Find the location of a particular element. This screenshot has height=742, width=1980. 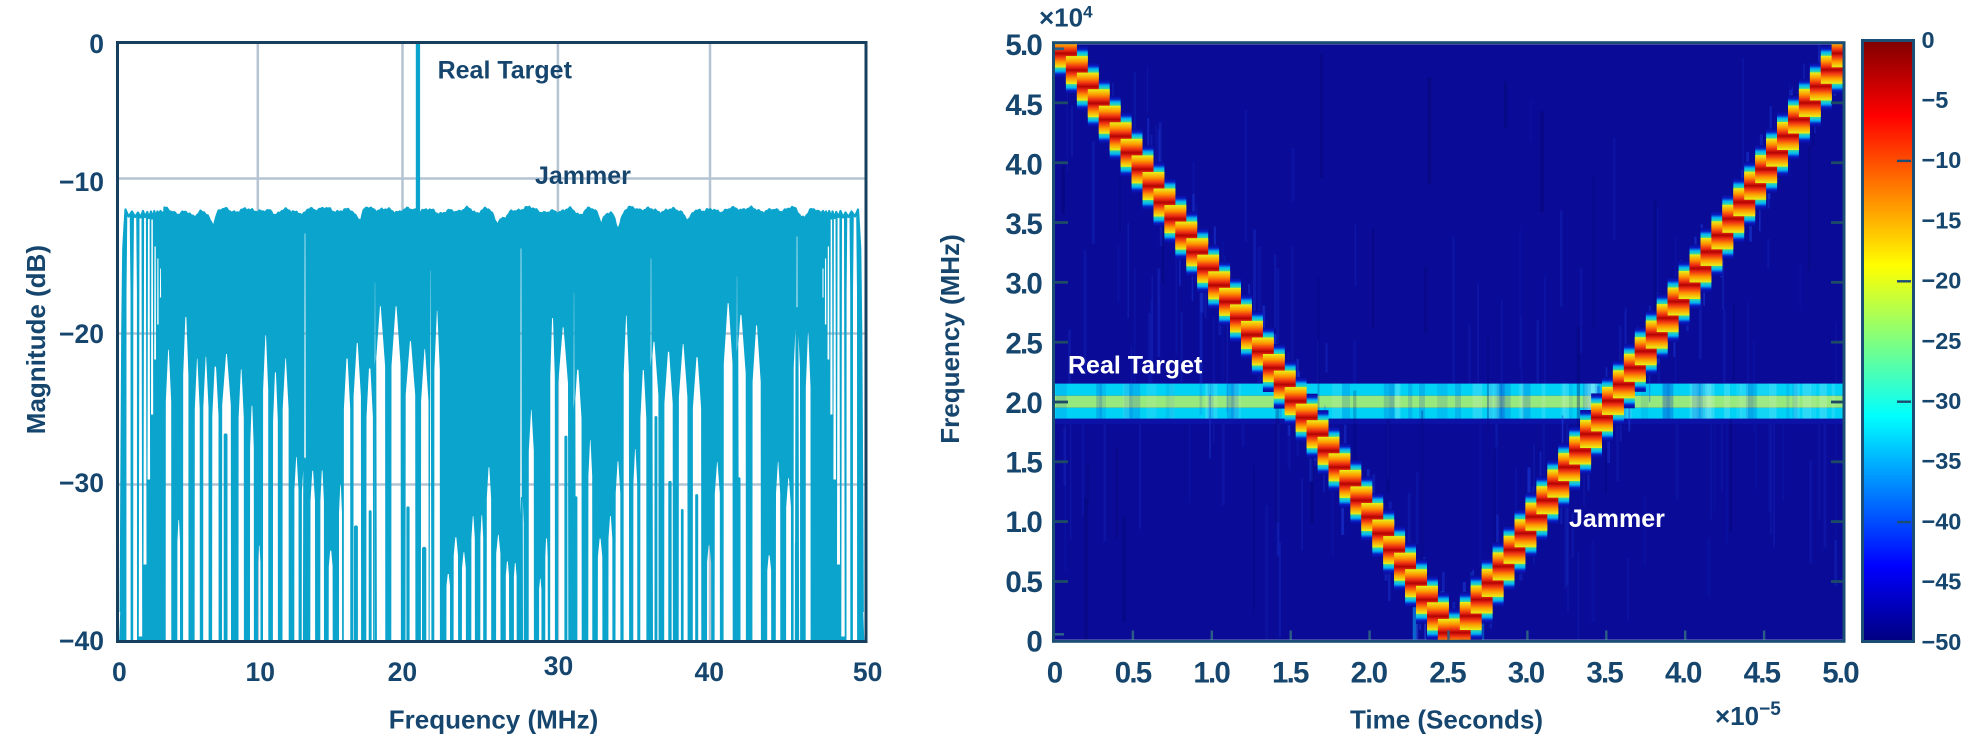

svg-text: −25 is located at coordinates (1942, 341).